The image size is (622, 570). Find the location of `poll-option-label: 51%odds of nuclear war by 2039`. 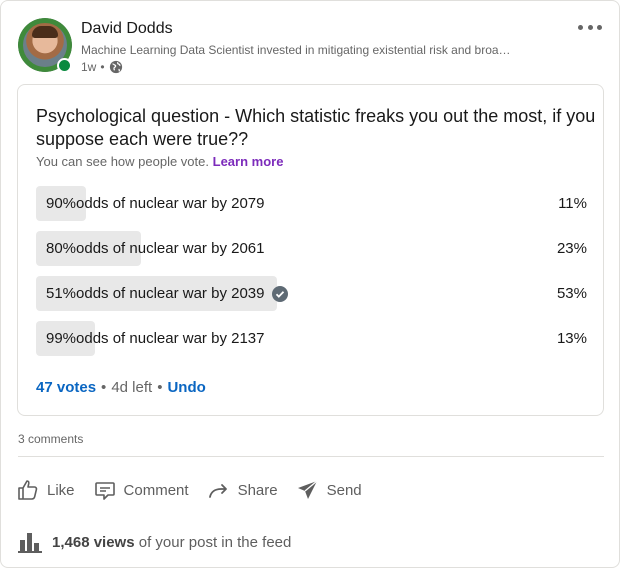

poll-option-label: 51%odds of nuclear war by 2039 is located at coordinates (167, 293).